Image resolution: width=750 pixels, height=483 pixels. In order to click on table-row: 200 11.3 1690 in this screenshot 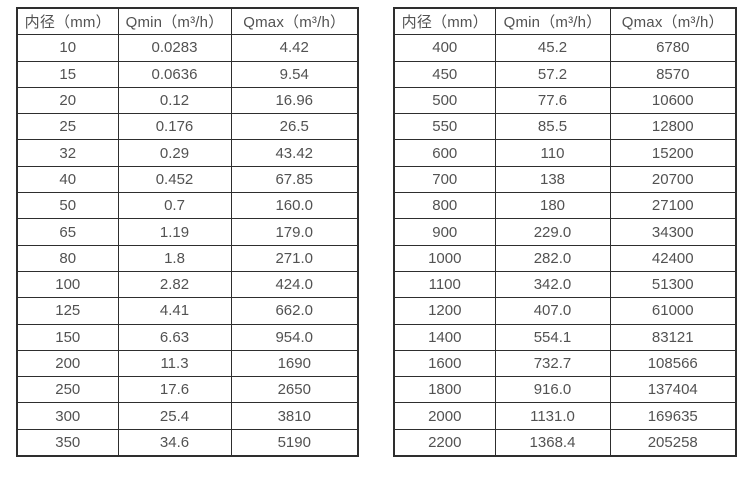, I will do `click(187, 363)`.